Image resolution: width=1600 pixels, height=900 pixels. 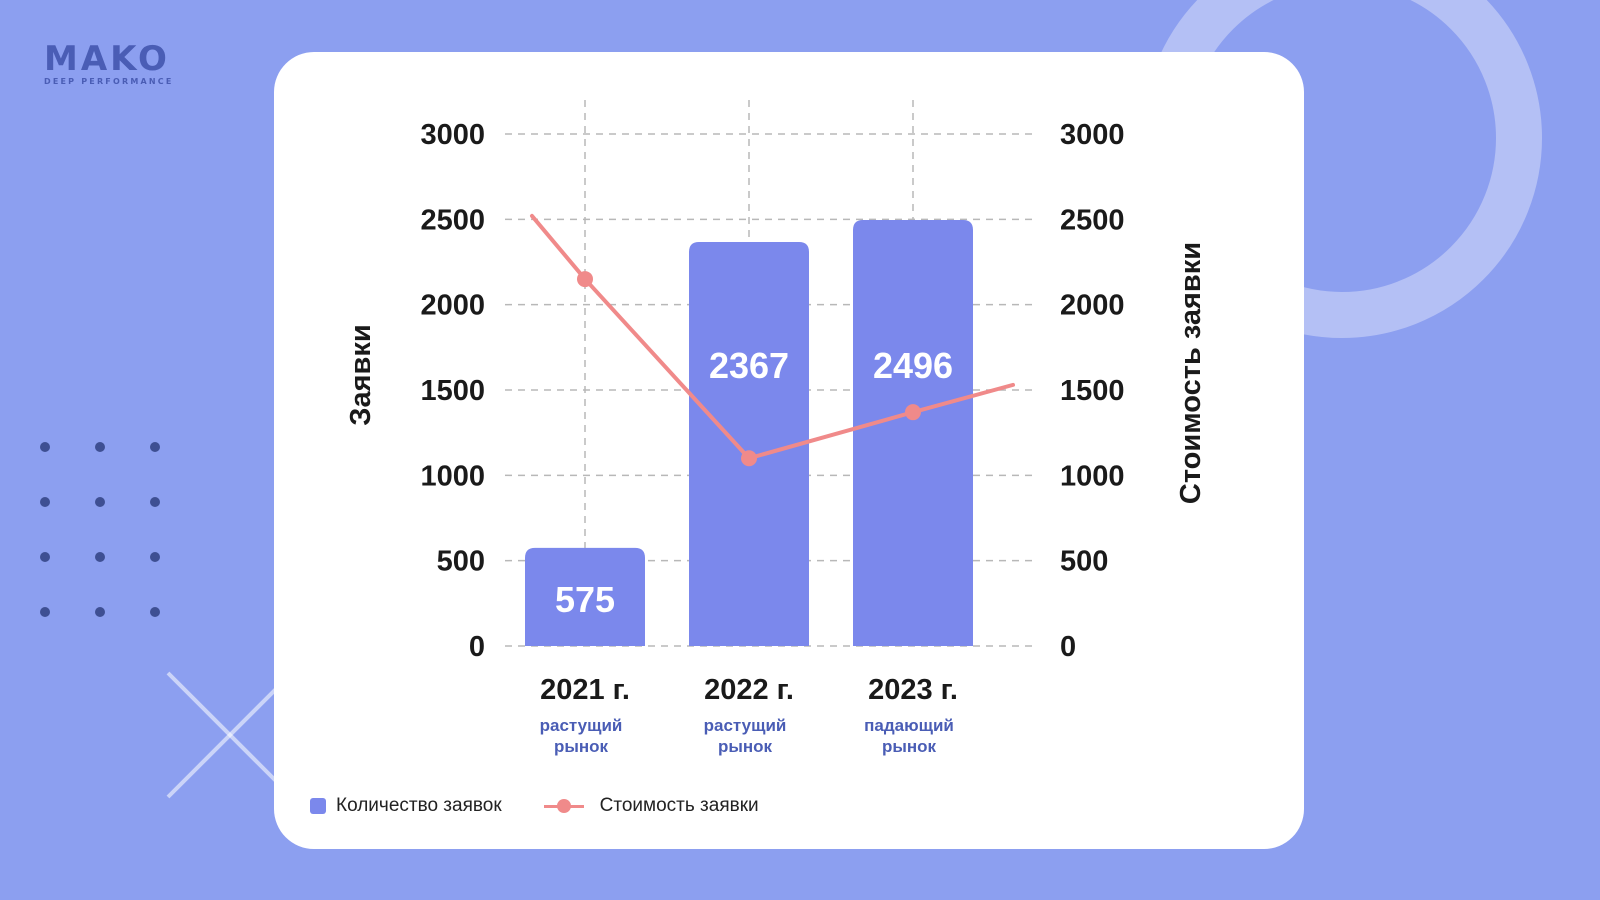 I want to click on chart-legend: Количество заявок Стоимость заявки, so click(x=555, y=806).